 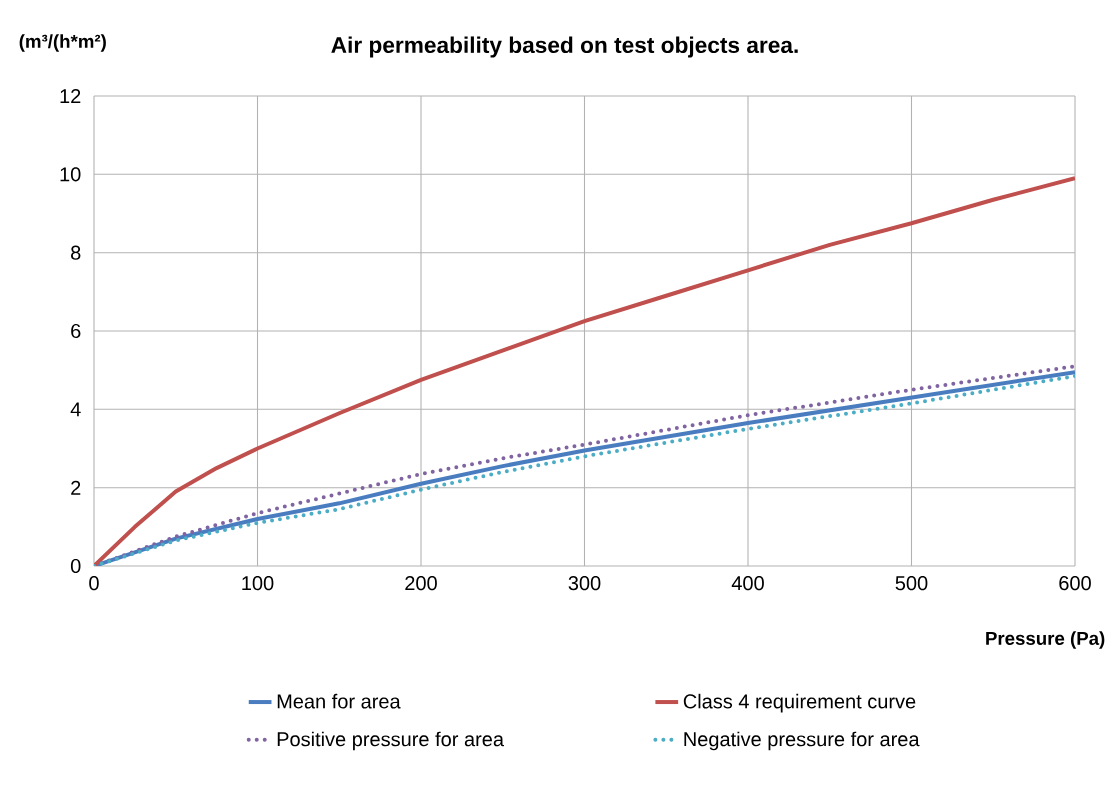 I want to click on chart-title: Air permeability based on test objects area., so click(x=564, y=47).